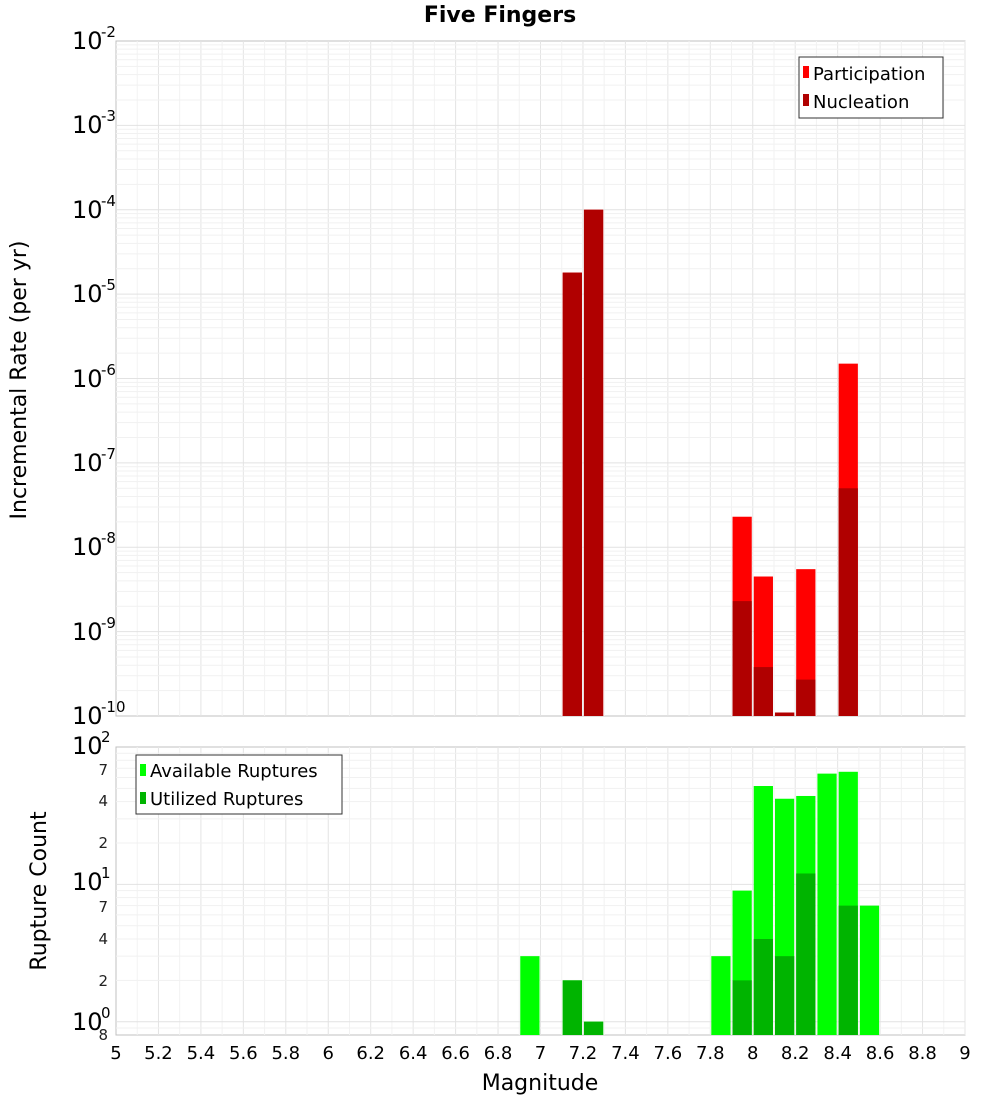 The image size is (1000, 1100). I want to click on x-tick-label: 8.6, so click(880, 1053).